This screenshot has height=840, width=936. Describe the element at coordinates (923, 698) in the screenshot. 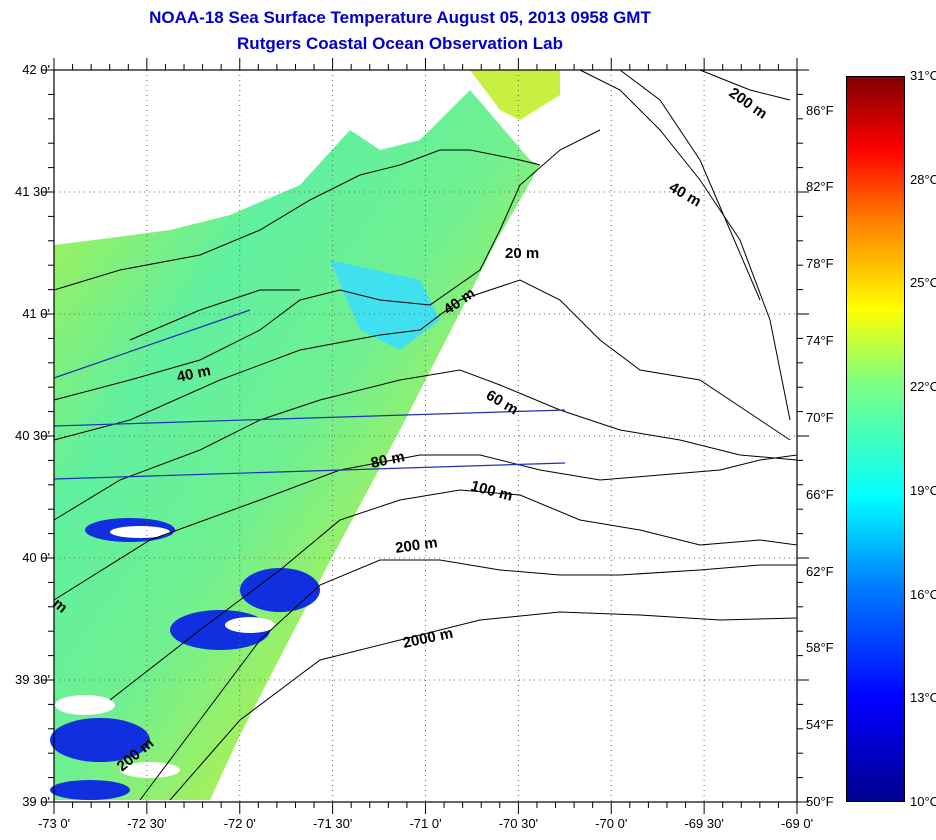

I see `celsius-label: 13°C` at that location.